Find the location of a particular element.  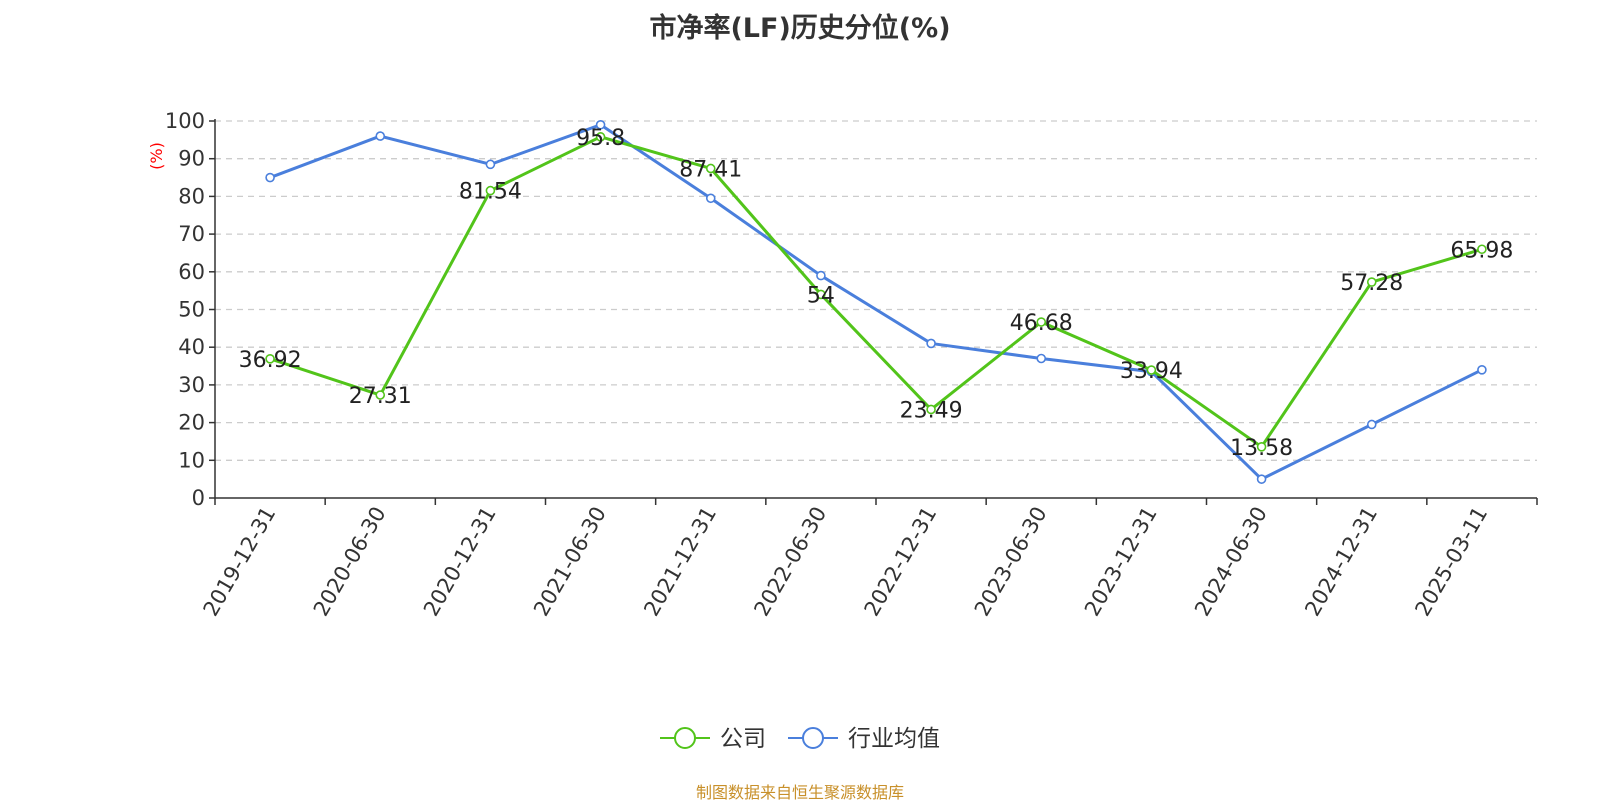

x-tick-label: 2022-12-31 is located at coordinates (901, 562).